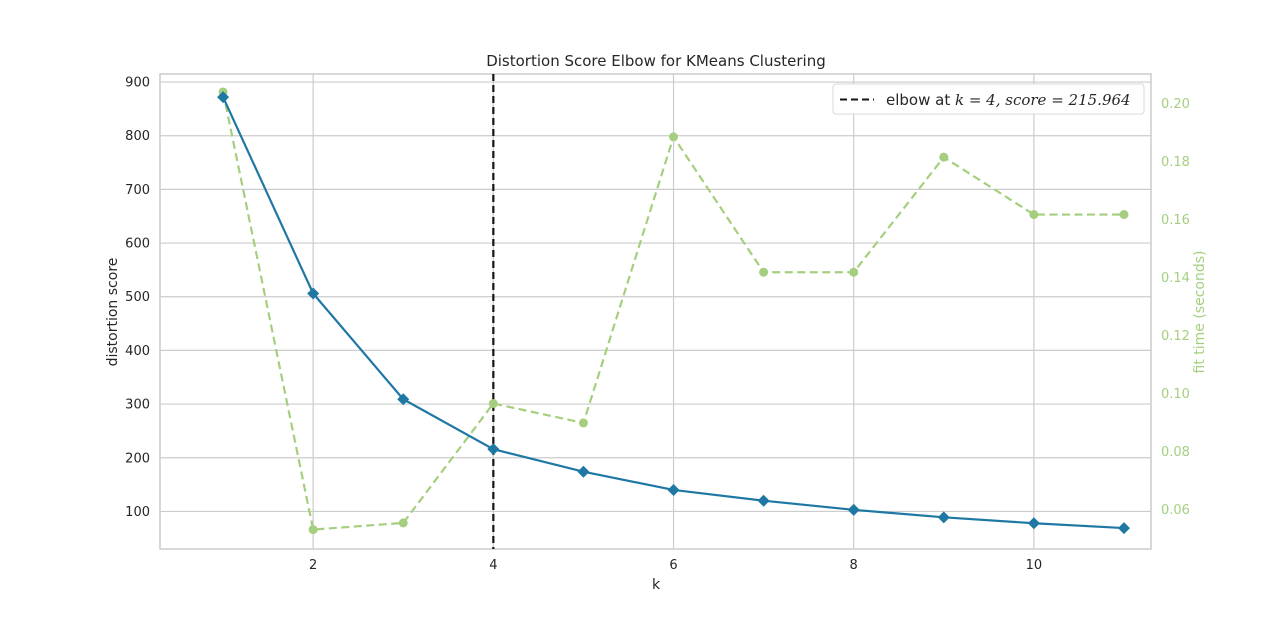 This screenshot has height=617, width=1280. What do you see at coordinates (137, 351) in the screenshot?
I see `y-tick-label: 400` at bounding box center [137, 351].